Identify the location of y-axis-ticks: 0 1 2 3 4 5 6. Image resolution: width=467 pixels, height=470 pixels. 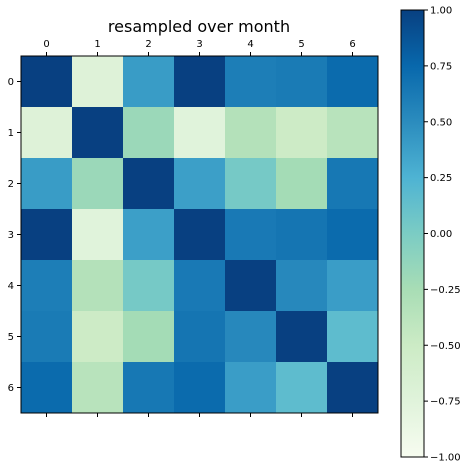
(14, 235).